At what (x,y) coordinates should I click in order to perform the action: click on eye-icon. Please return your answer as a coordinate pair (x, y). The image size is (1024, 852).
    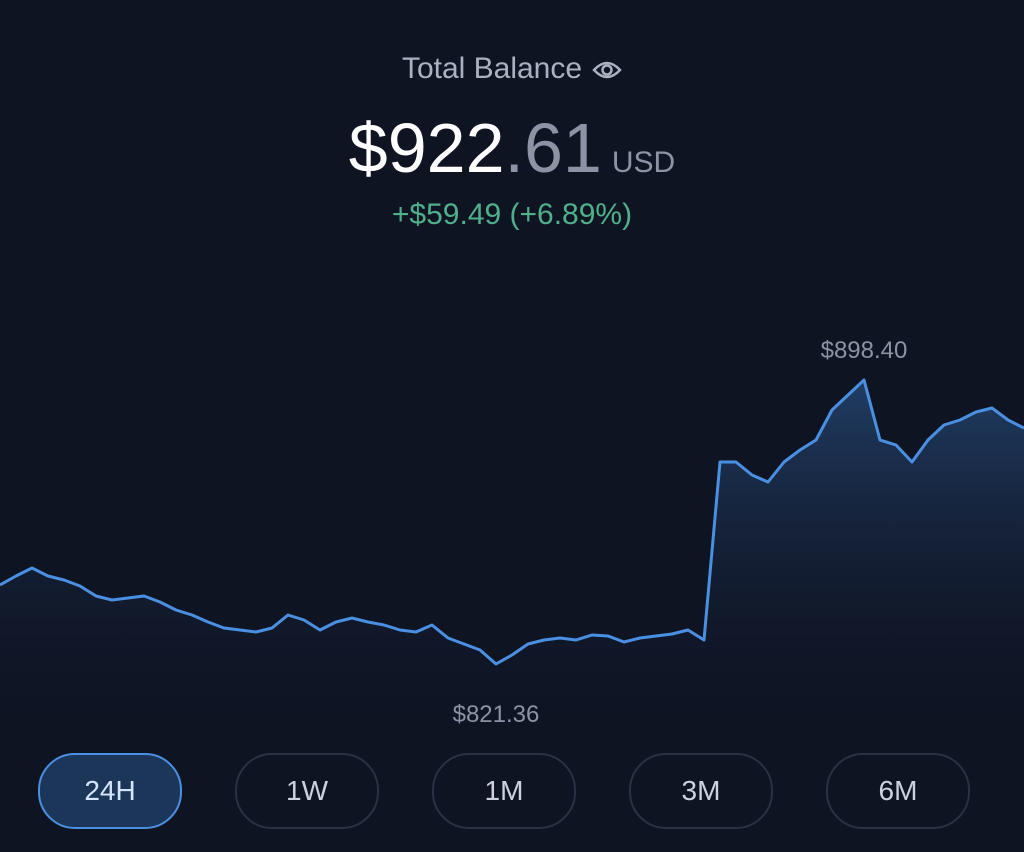
    Looking at the image, I should click on (607, 70).